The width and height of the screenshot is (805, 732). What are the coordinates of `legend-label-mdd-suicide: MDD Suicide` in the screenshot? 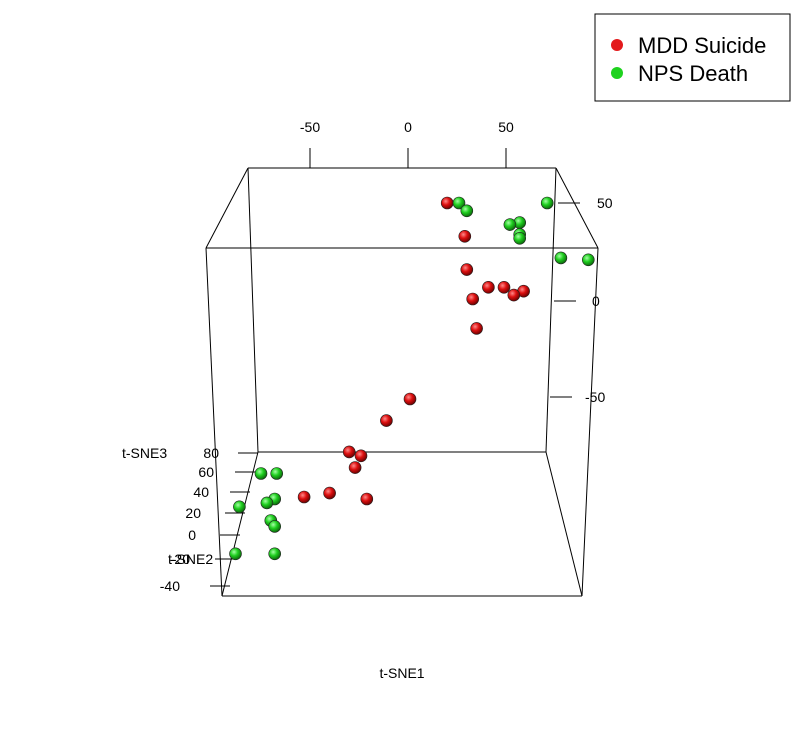 It's located at (702, 45).